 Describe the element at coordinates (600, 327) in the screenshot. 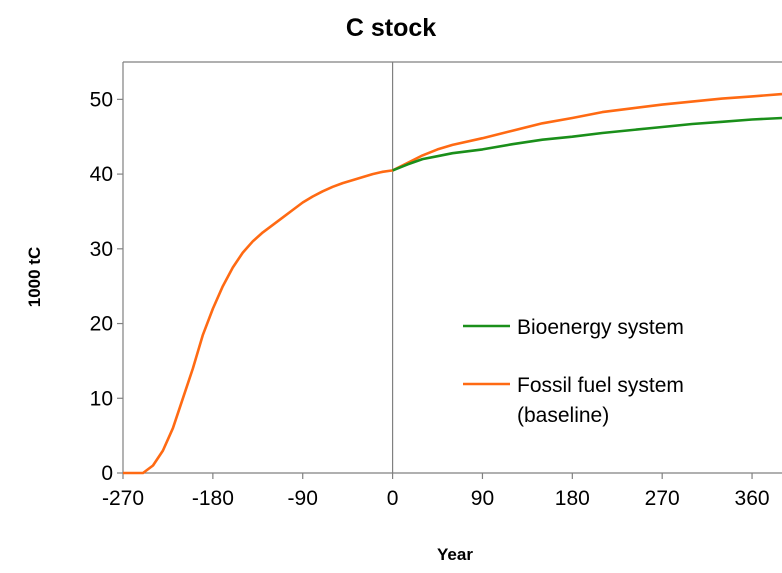

I see `legend-item-bioenergy-label: Bioenergy system` at that location.